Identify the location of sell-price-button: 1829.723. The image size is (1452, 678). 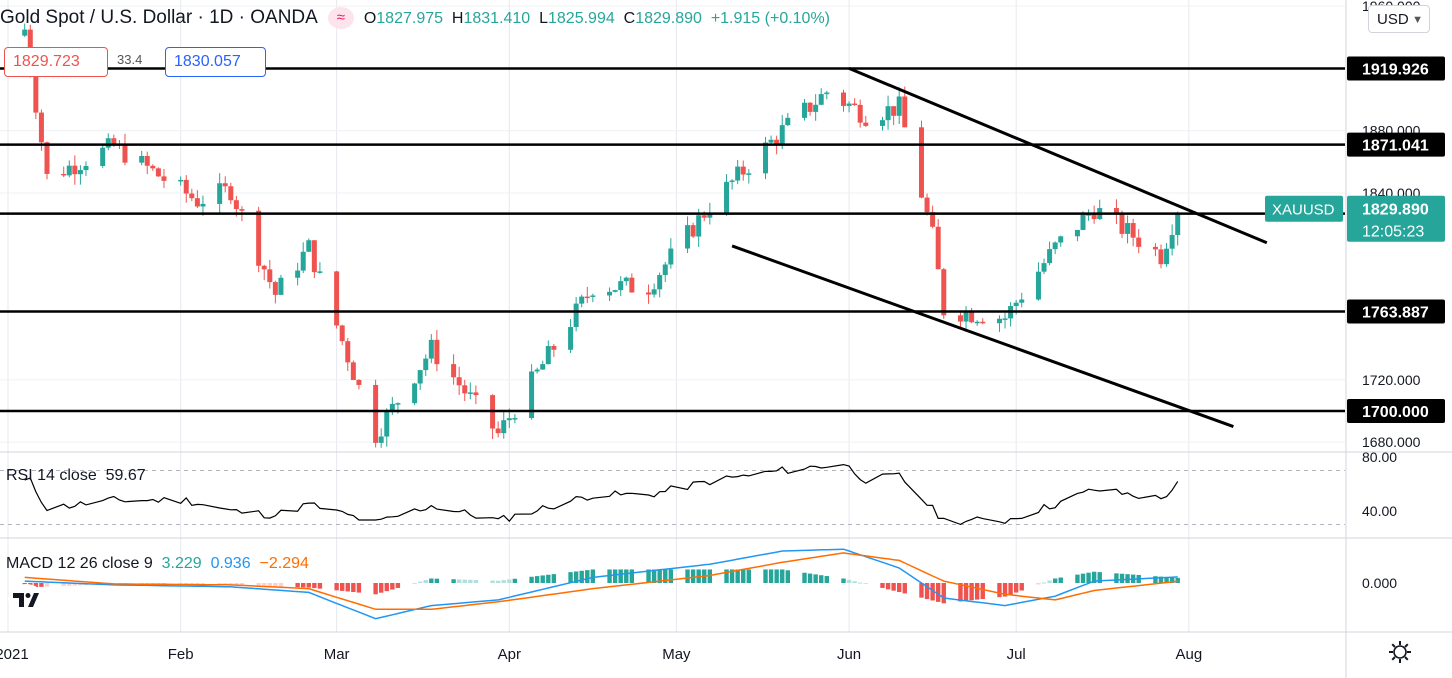
(56, 62).